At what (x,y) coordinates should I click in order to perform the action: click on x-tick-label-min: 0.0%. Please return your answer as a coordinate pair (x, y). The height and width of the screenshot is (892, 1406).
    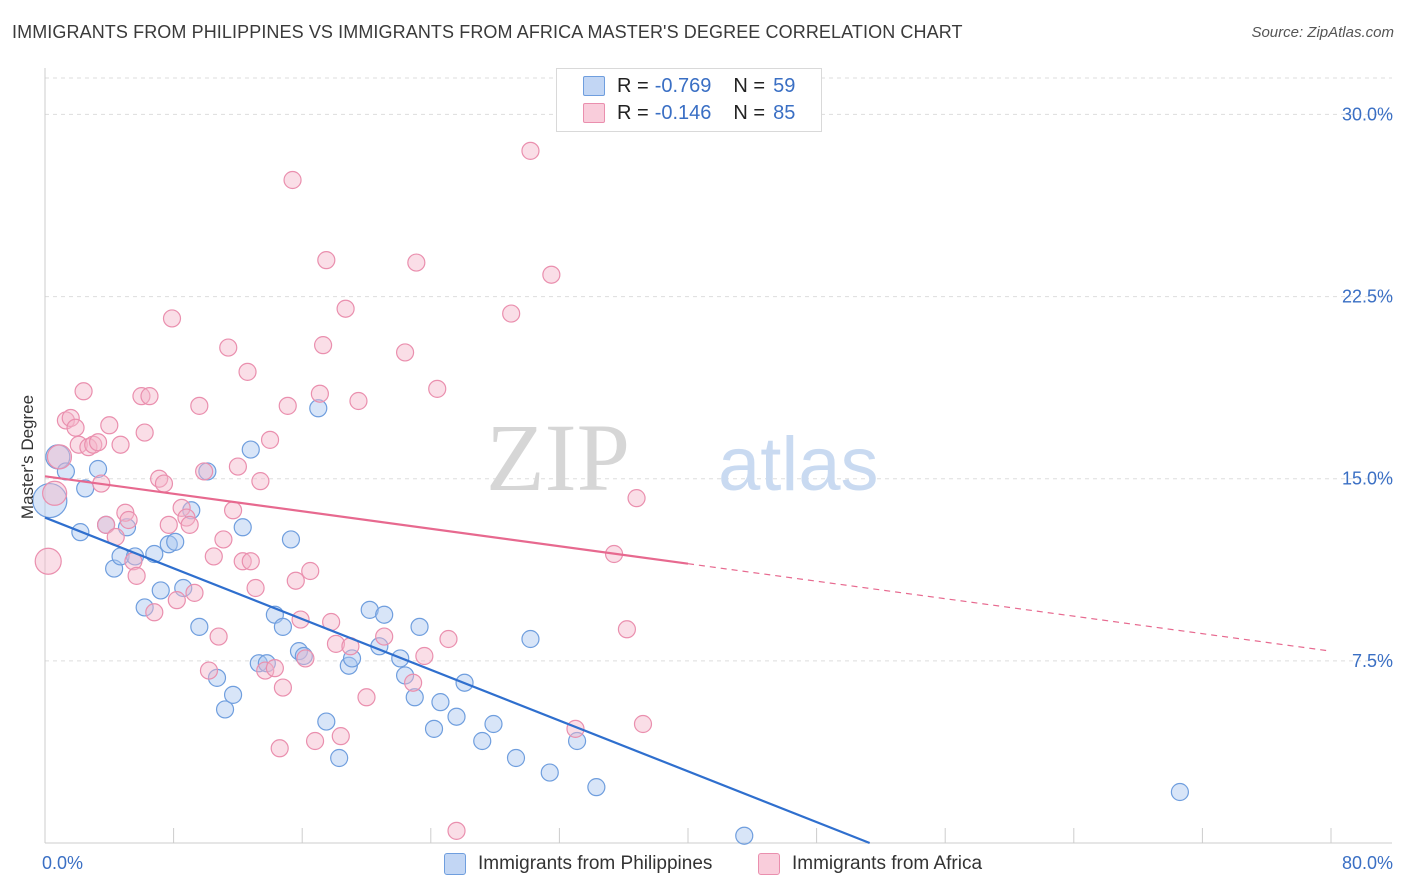
    Looking at the image, I should click on (62, 863).